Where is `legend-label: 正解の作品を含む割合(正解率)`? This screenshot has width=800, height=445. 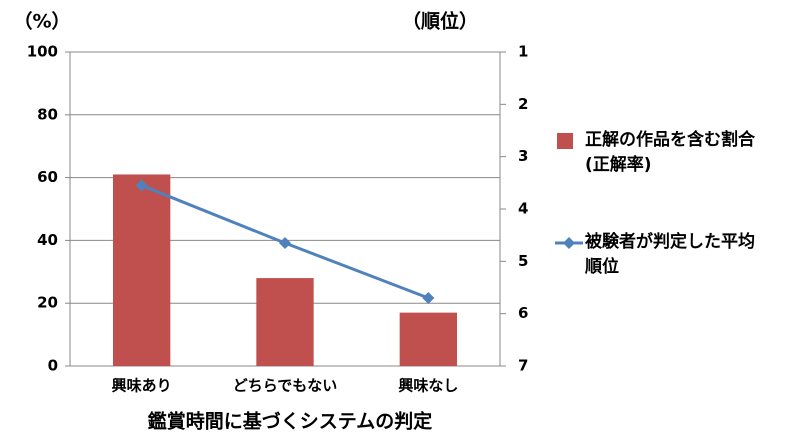
legend-label: 正解の作品を含む割合(正解率) is located at coordinates (670, 152).